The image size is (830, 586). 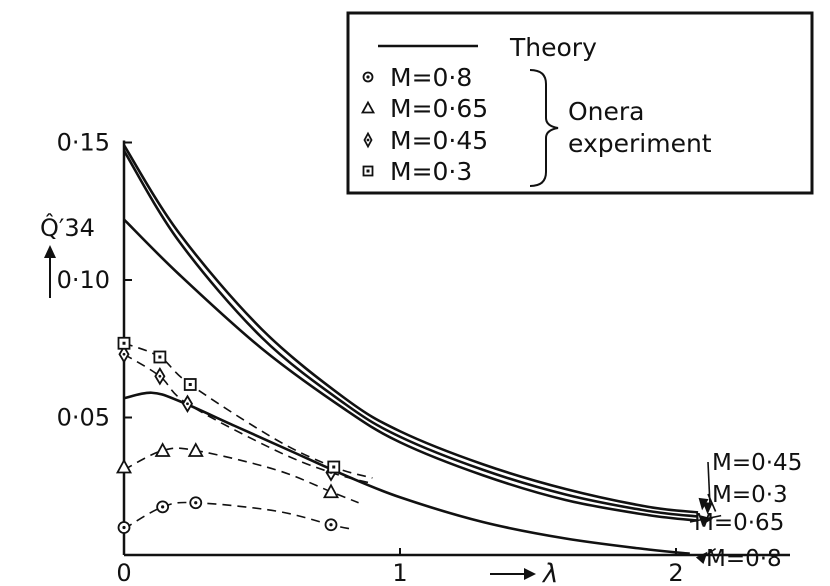 I want to click on experiment-trend-line, so click(x=248, y=410).